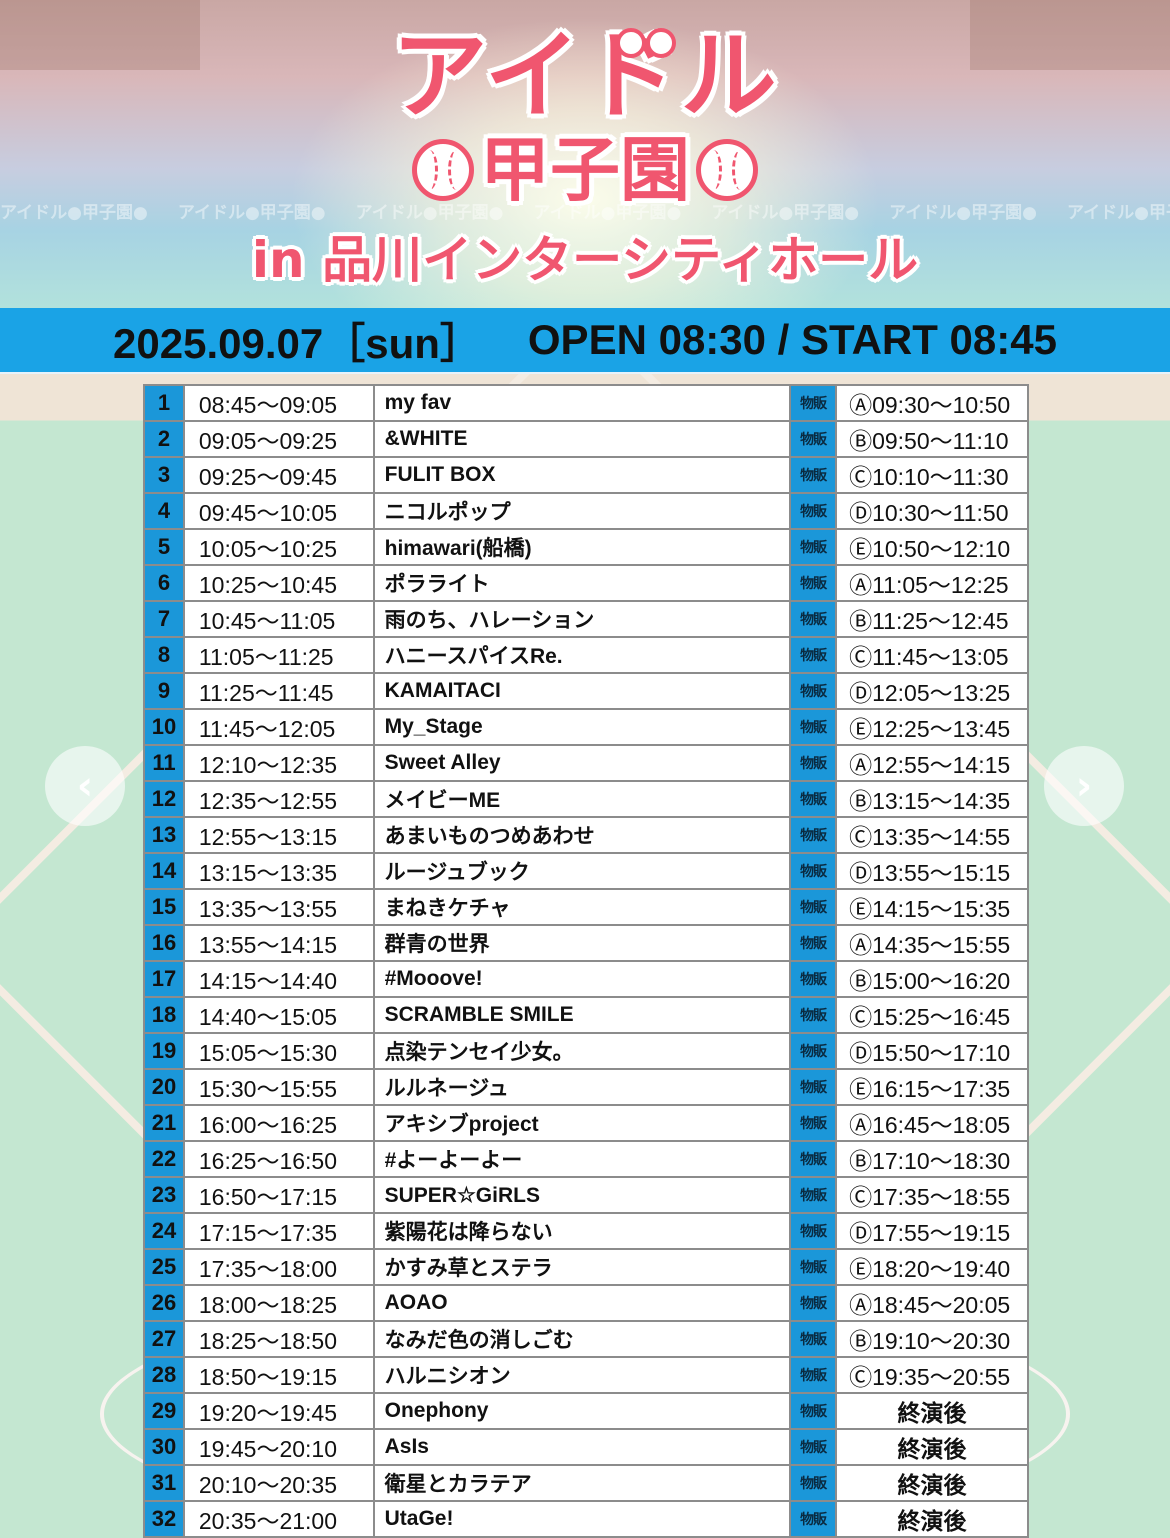 The image size is (1170, 1538). Describe the element at coordinates (164, 979) in the screenshot. I see `row-number: 17` at that location.